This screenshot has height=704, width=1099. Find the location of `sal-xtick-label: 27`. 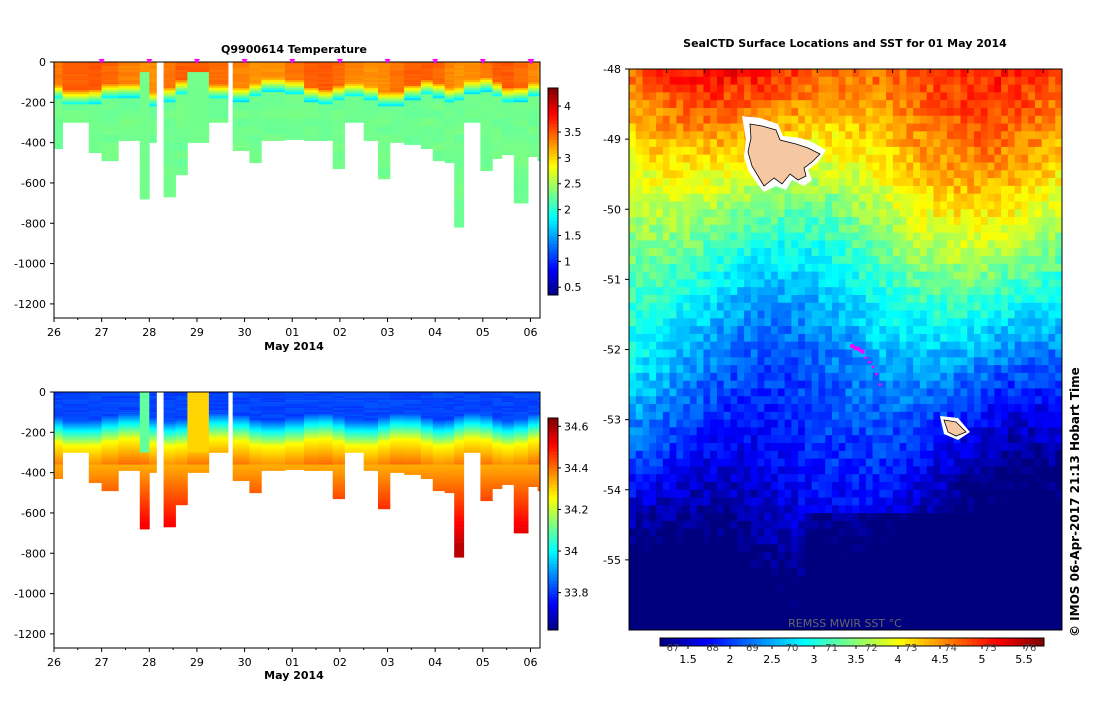

sal-xtick-label: 27 is located at coordinates (102, 662).